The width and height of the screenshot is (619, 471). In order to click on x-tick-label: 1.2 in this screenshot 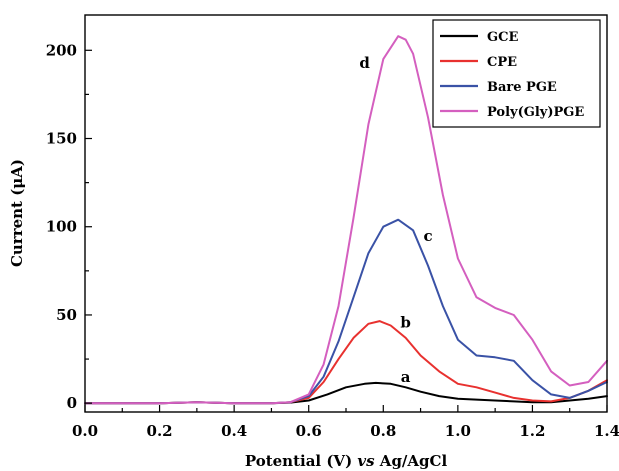, I will do `click(532, 431)`.